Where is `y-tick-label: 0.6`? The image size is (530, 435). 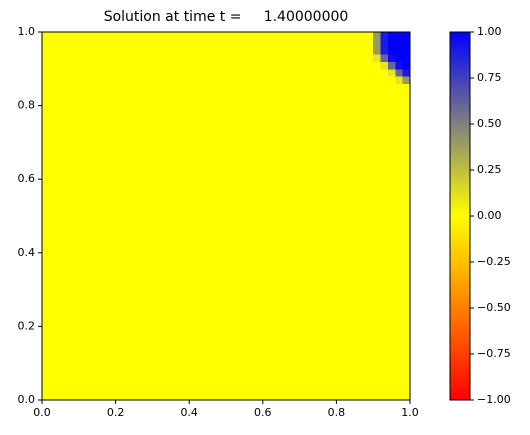 y-tick-label: 0.6 is located at coordinates (27, 178).